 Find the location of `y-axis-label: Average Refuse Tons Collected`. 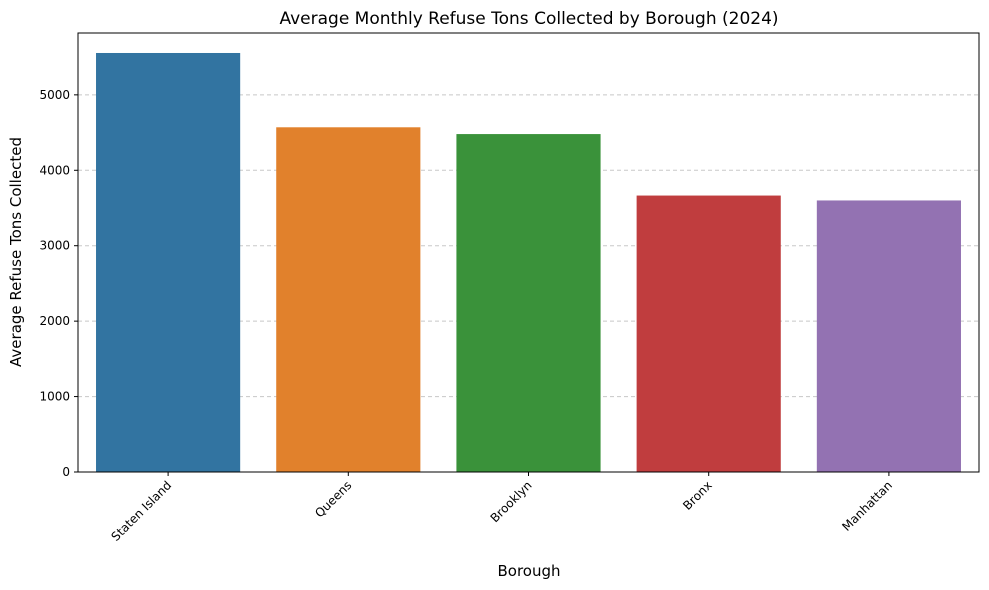

y-axis-label: Average Refuse Tons Collected is located at coordinates (16, 252).